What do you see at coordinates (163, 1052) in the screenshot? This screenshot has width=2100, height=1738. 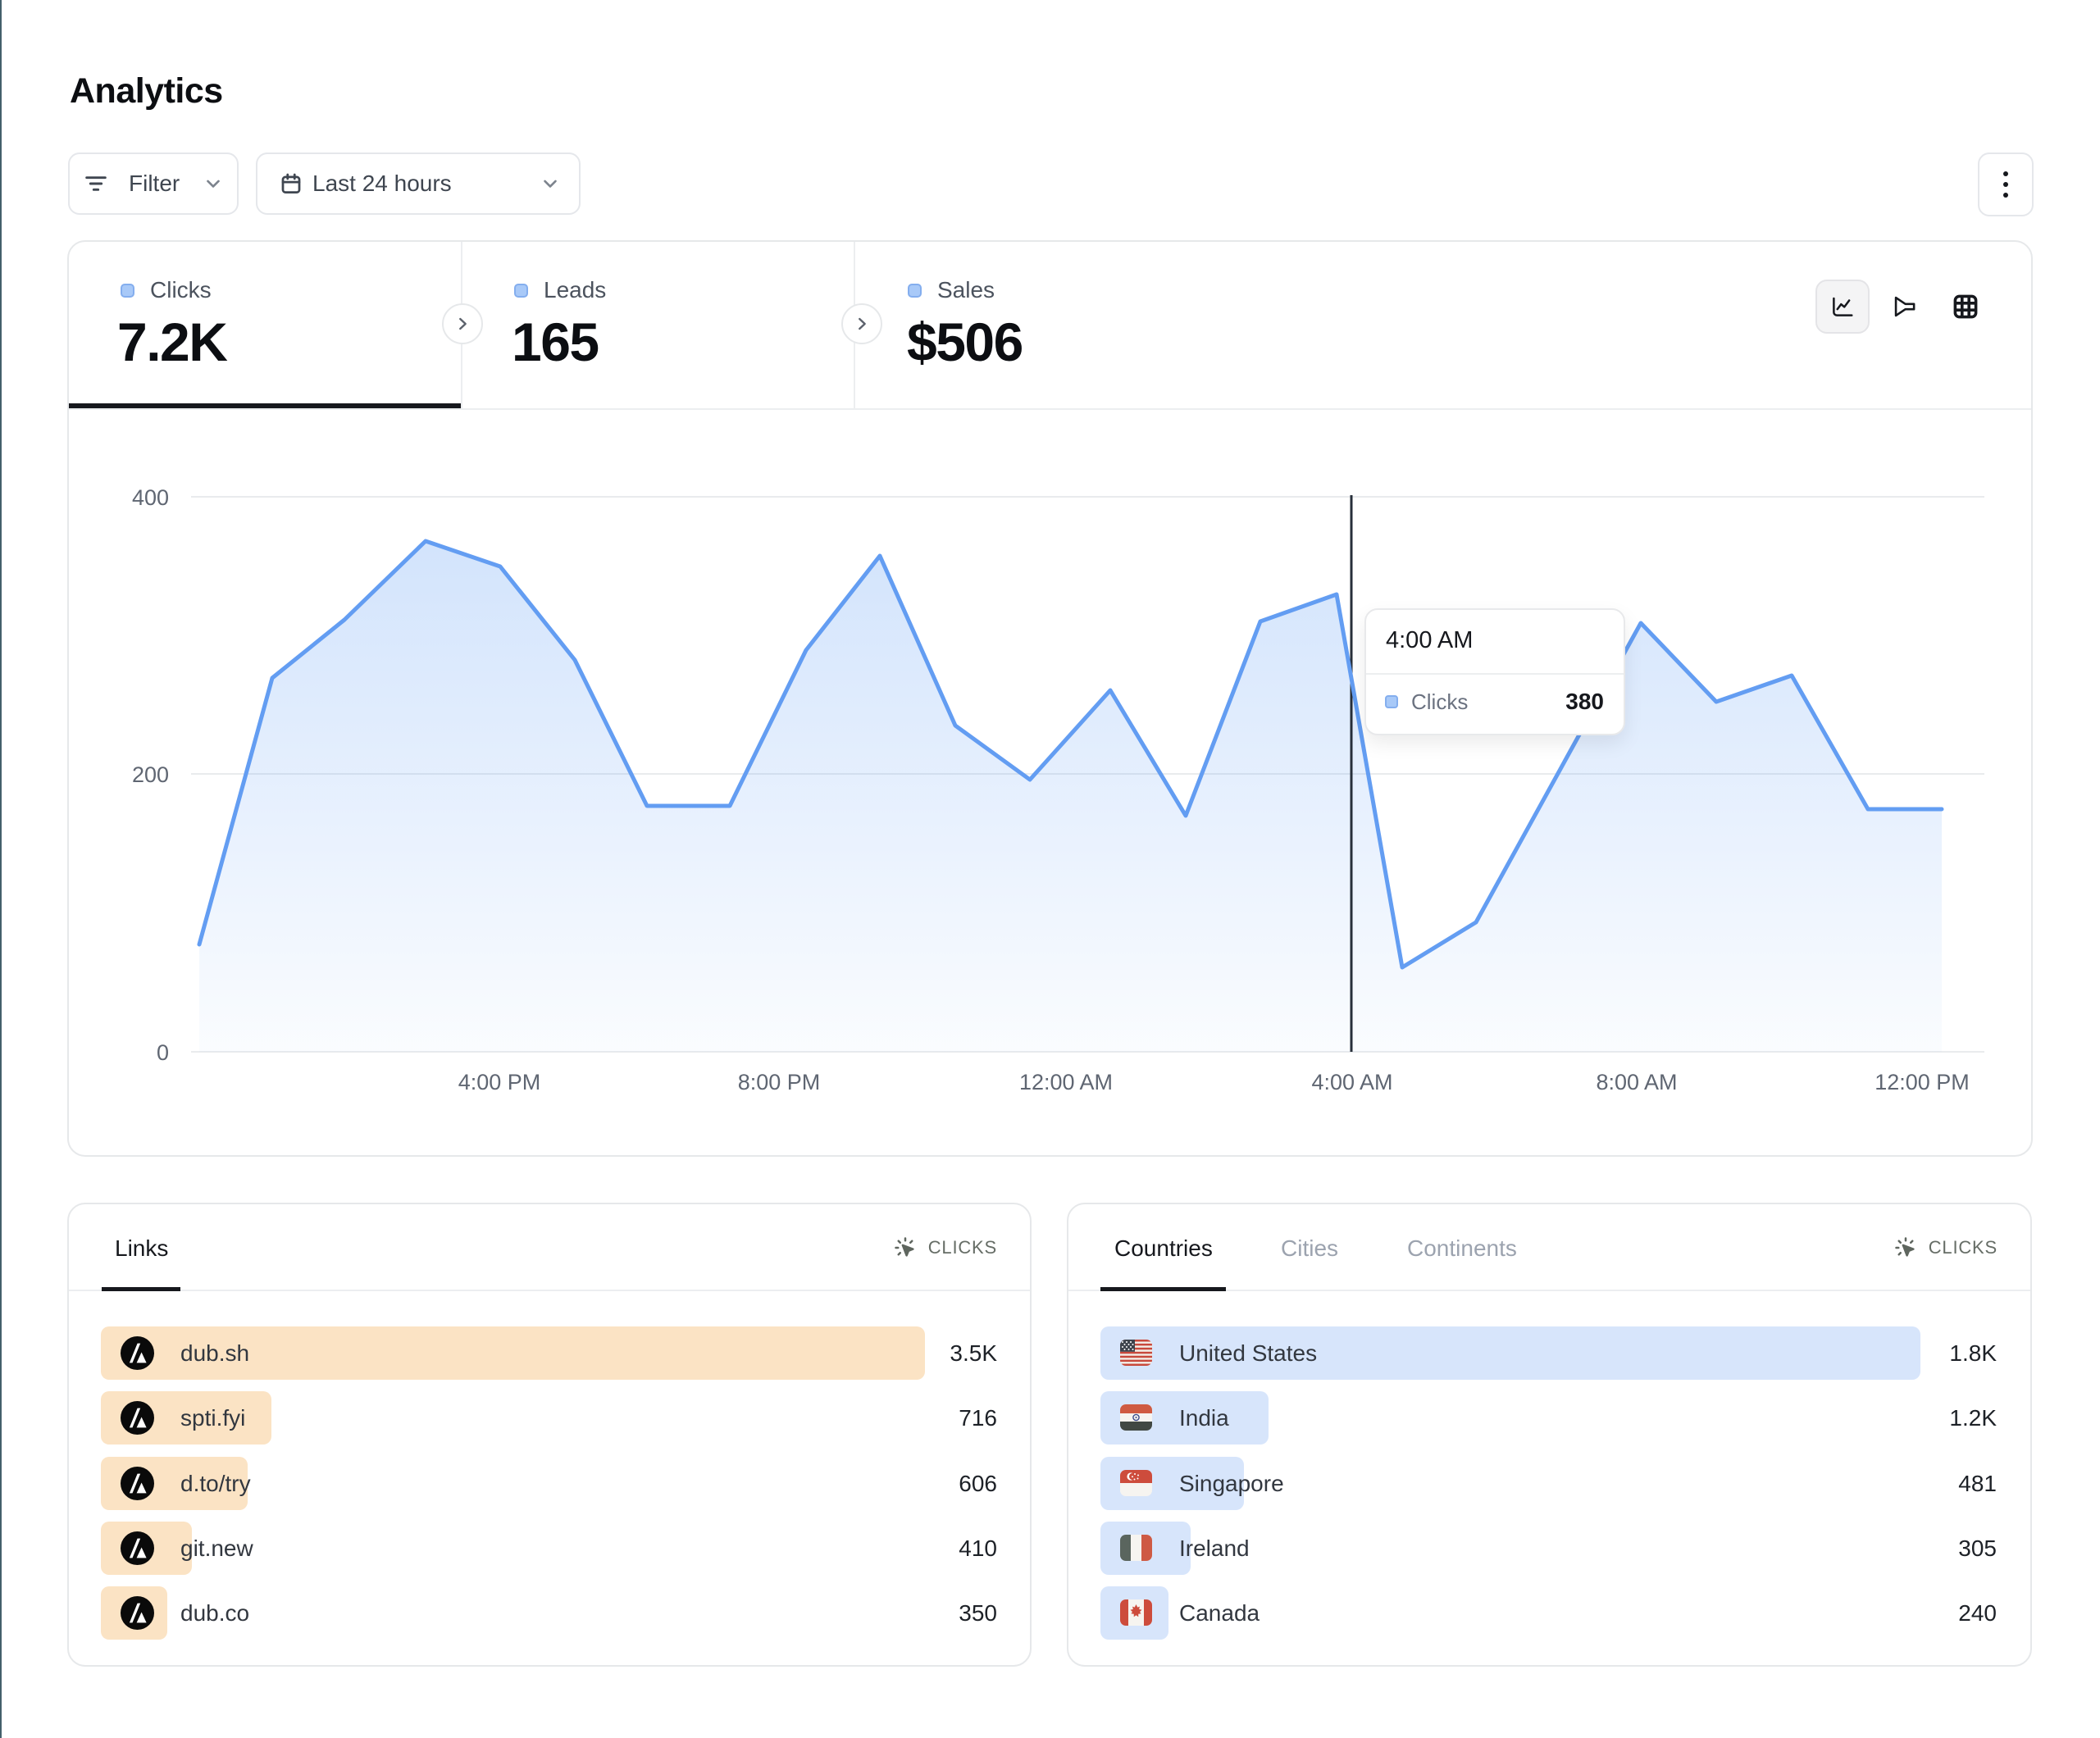 I see `svg-text: 0` at bounding box center [163, 1052].